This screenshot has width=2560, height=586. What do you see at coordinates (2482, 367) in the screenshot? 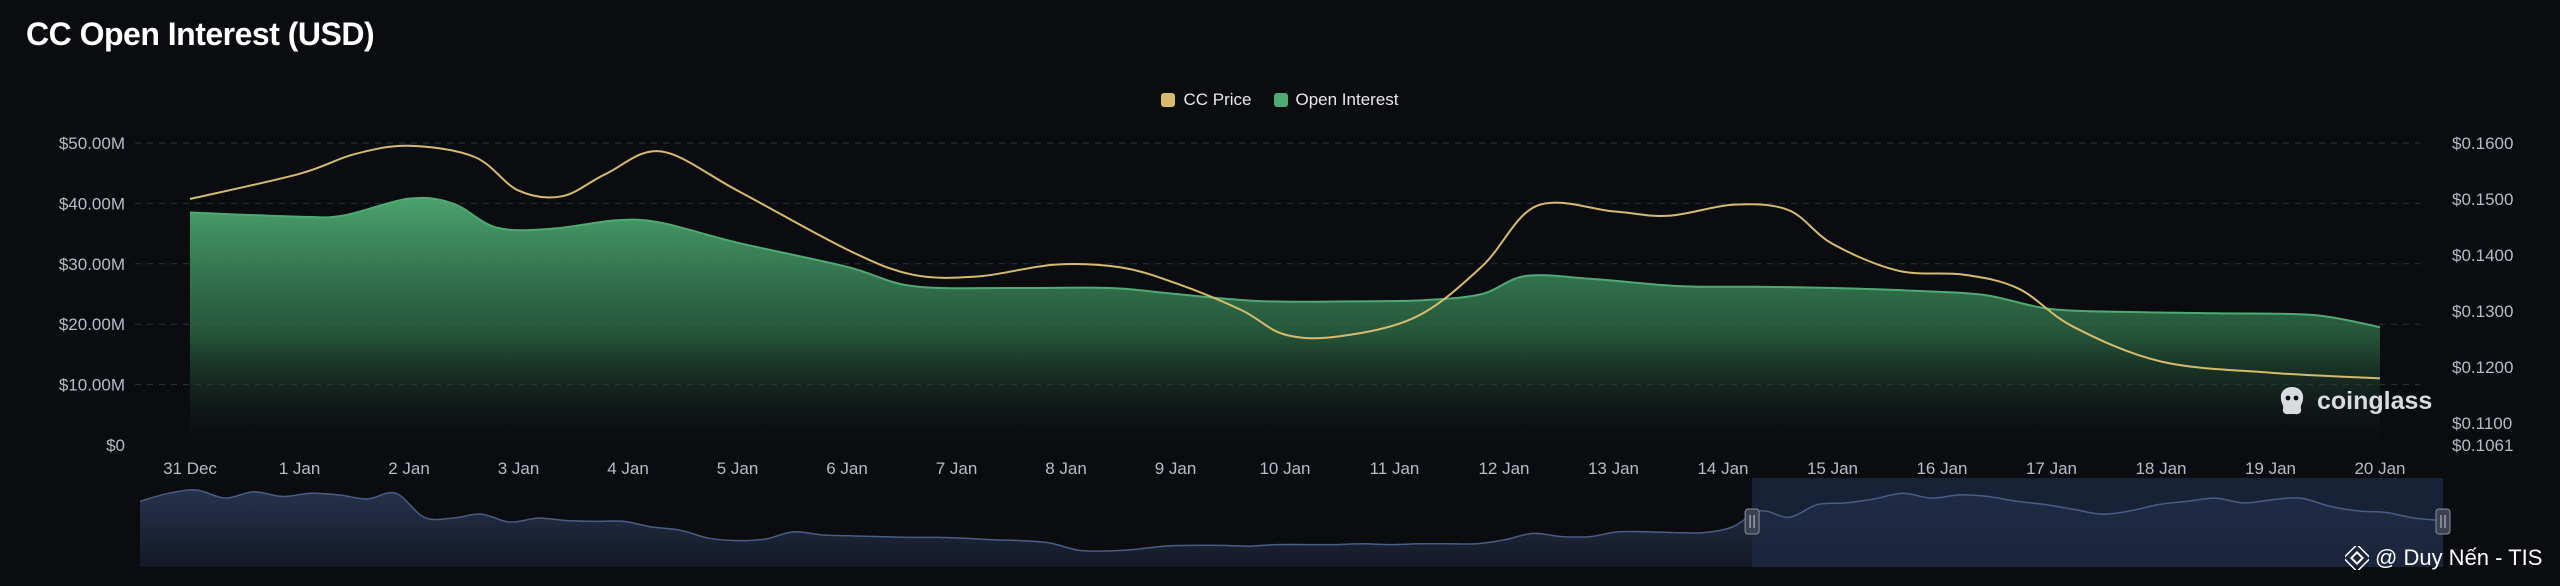
I see `y-right-tick-label: $0.1200` at bounding box center [2482, 367].